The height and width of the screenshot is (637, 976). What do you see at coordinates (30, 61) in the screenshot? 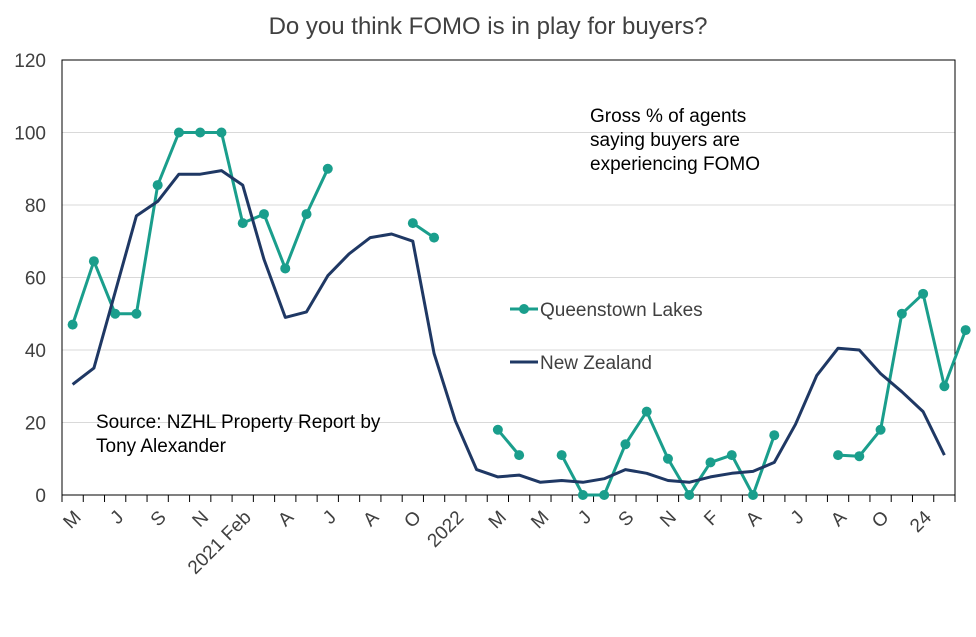
I see `y-tick-label: 120` at bounding box center [30, 61].